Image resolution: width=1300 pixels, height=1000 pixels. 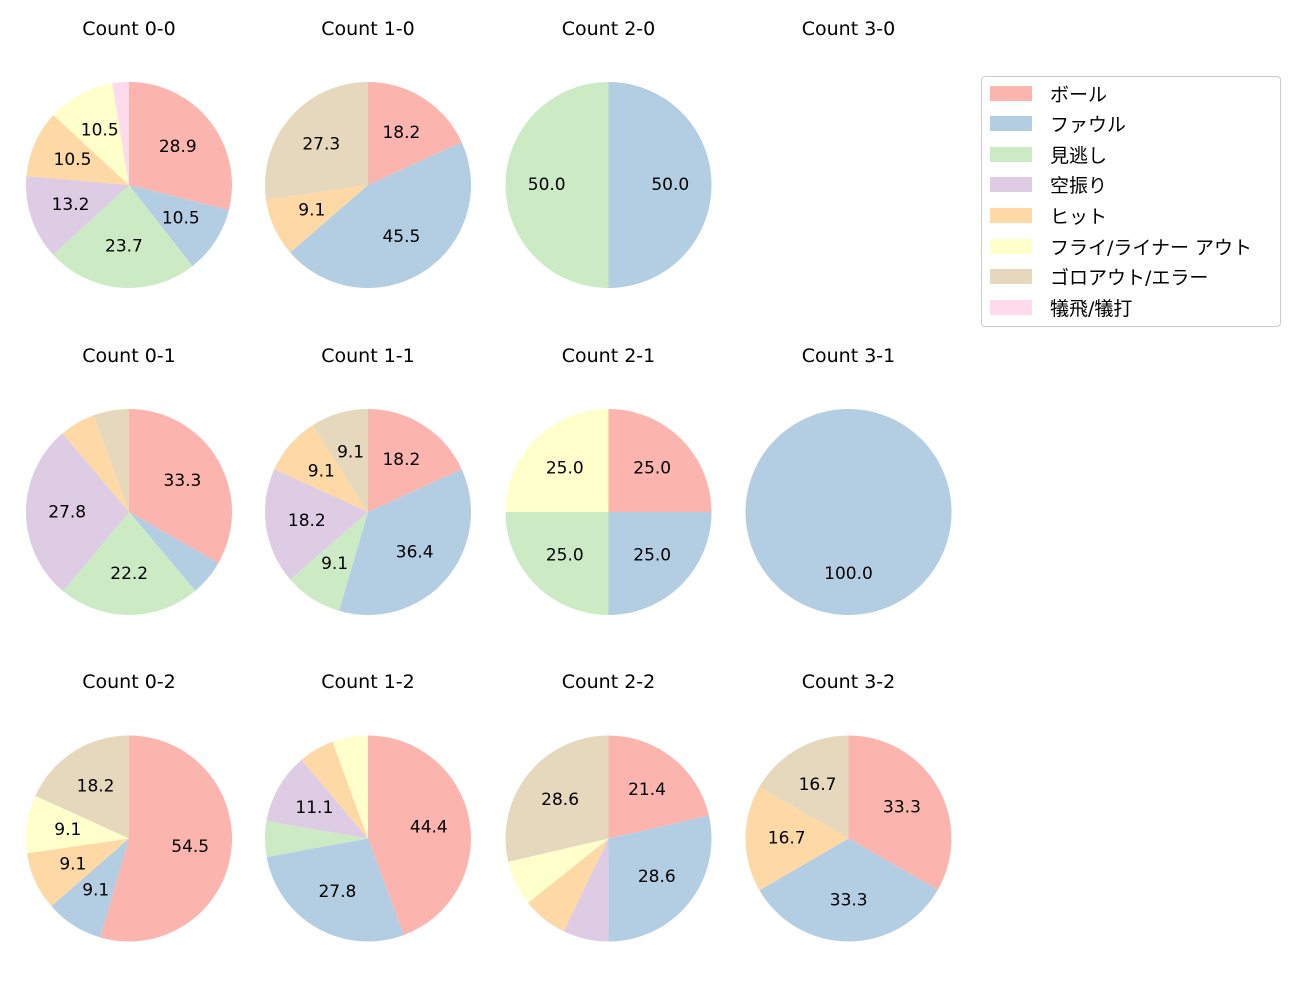 I want to click on legend-item: 犠飛/犠打, so click(x=1061, y=308).